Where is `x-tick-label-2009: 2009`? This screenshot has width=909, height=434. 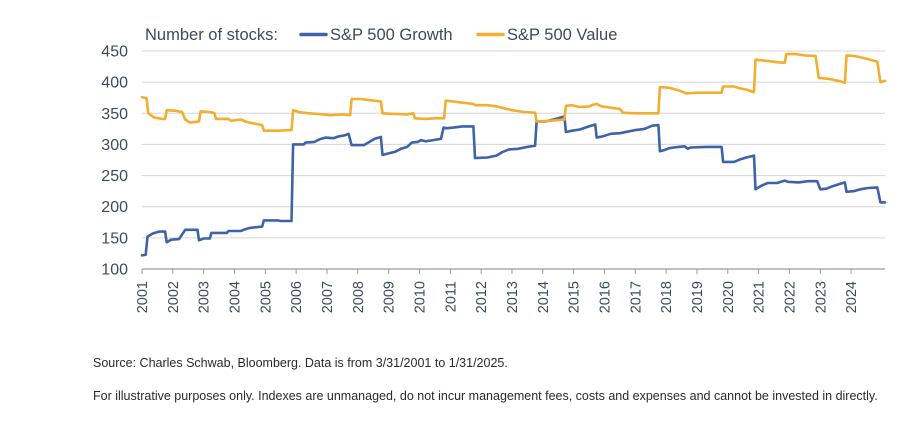 x-tick-label-2009: 2009 is located at coordinates (390, 297).